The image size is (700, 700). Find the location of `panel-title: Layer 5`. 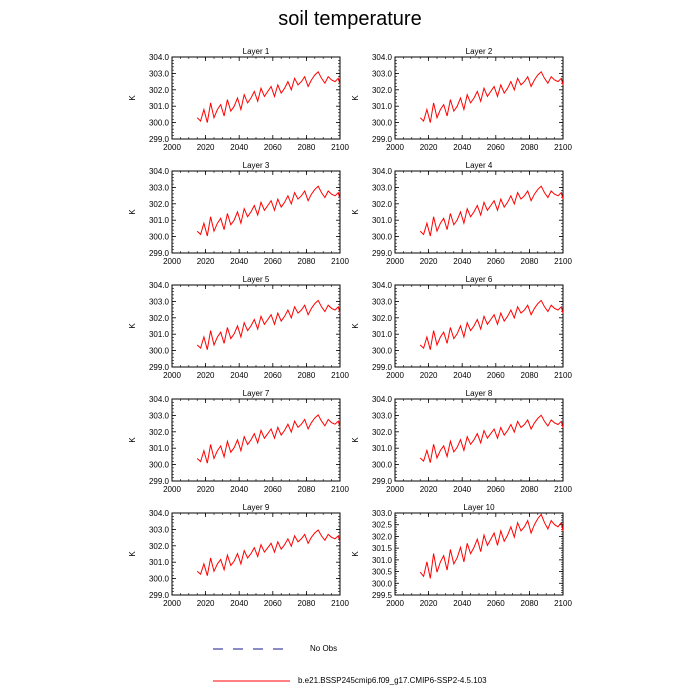

panel-title: Layer 5 is located at coordinates (256, 279).